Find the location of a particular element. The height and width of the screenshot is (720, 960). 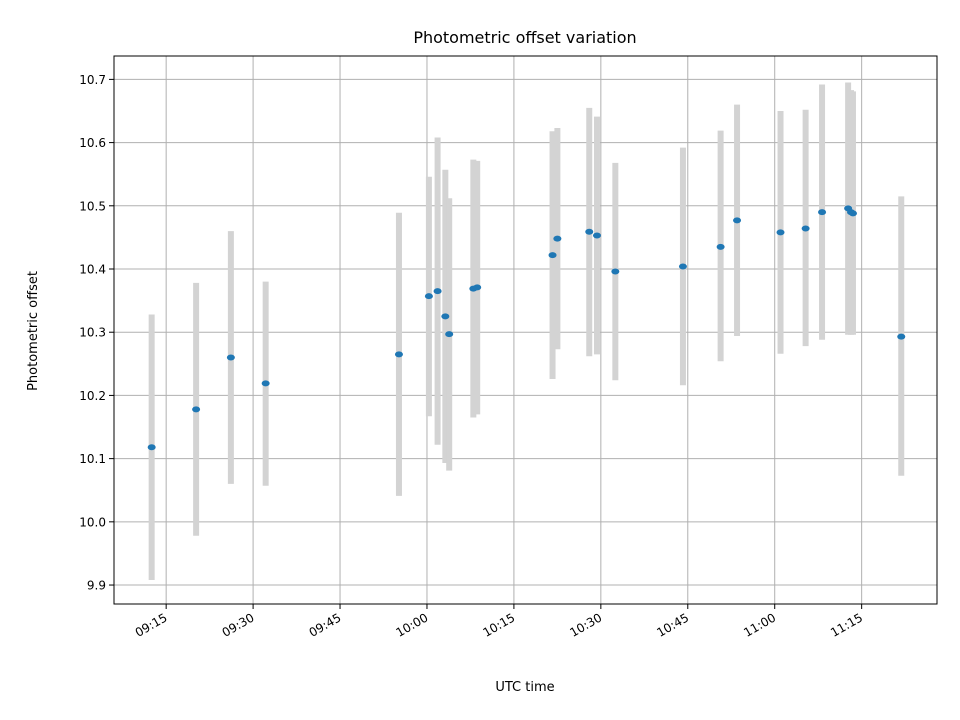

y-tick-label: 10.2 is located at coordinates (92, 396).